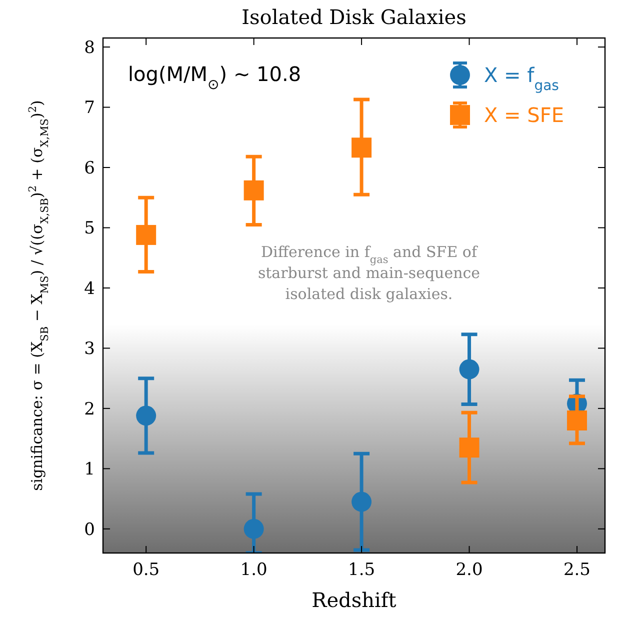  Describe the element at coordinates (254, 570) in the screenshot. I see `x-tick-label: 1.0` at that location.